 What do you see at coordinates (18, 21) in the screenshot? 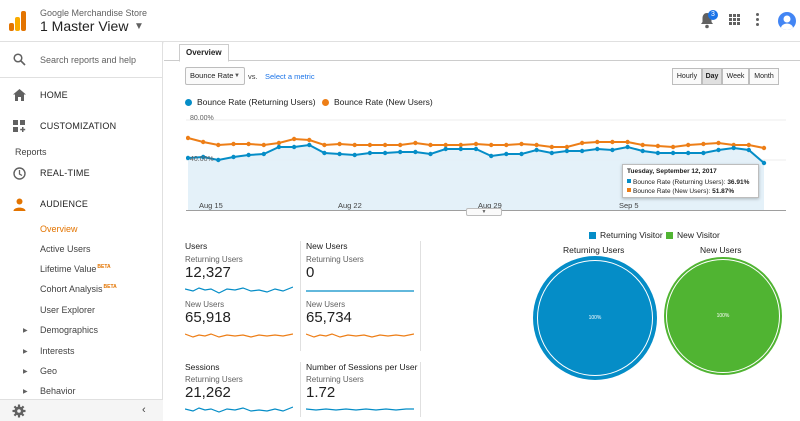
I see `analytics-logo` at bounding box center [18, 21].